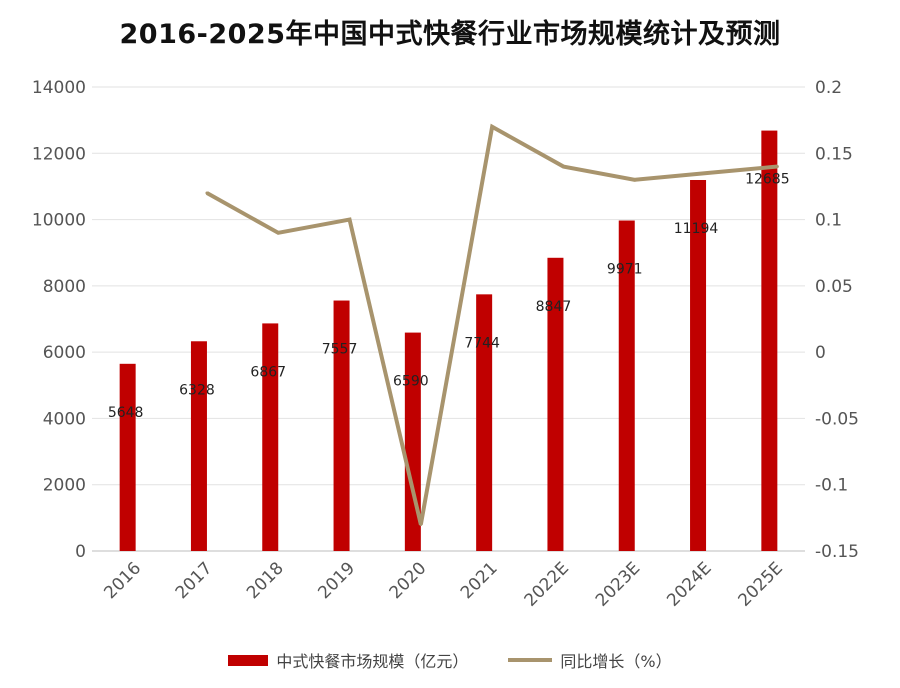  Describe the element at coordinates (625, 270) in the screenshot. I see `bar-data-label: 9971` at that location.